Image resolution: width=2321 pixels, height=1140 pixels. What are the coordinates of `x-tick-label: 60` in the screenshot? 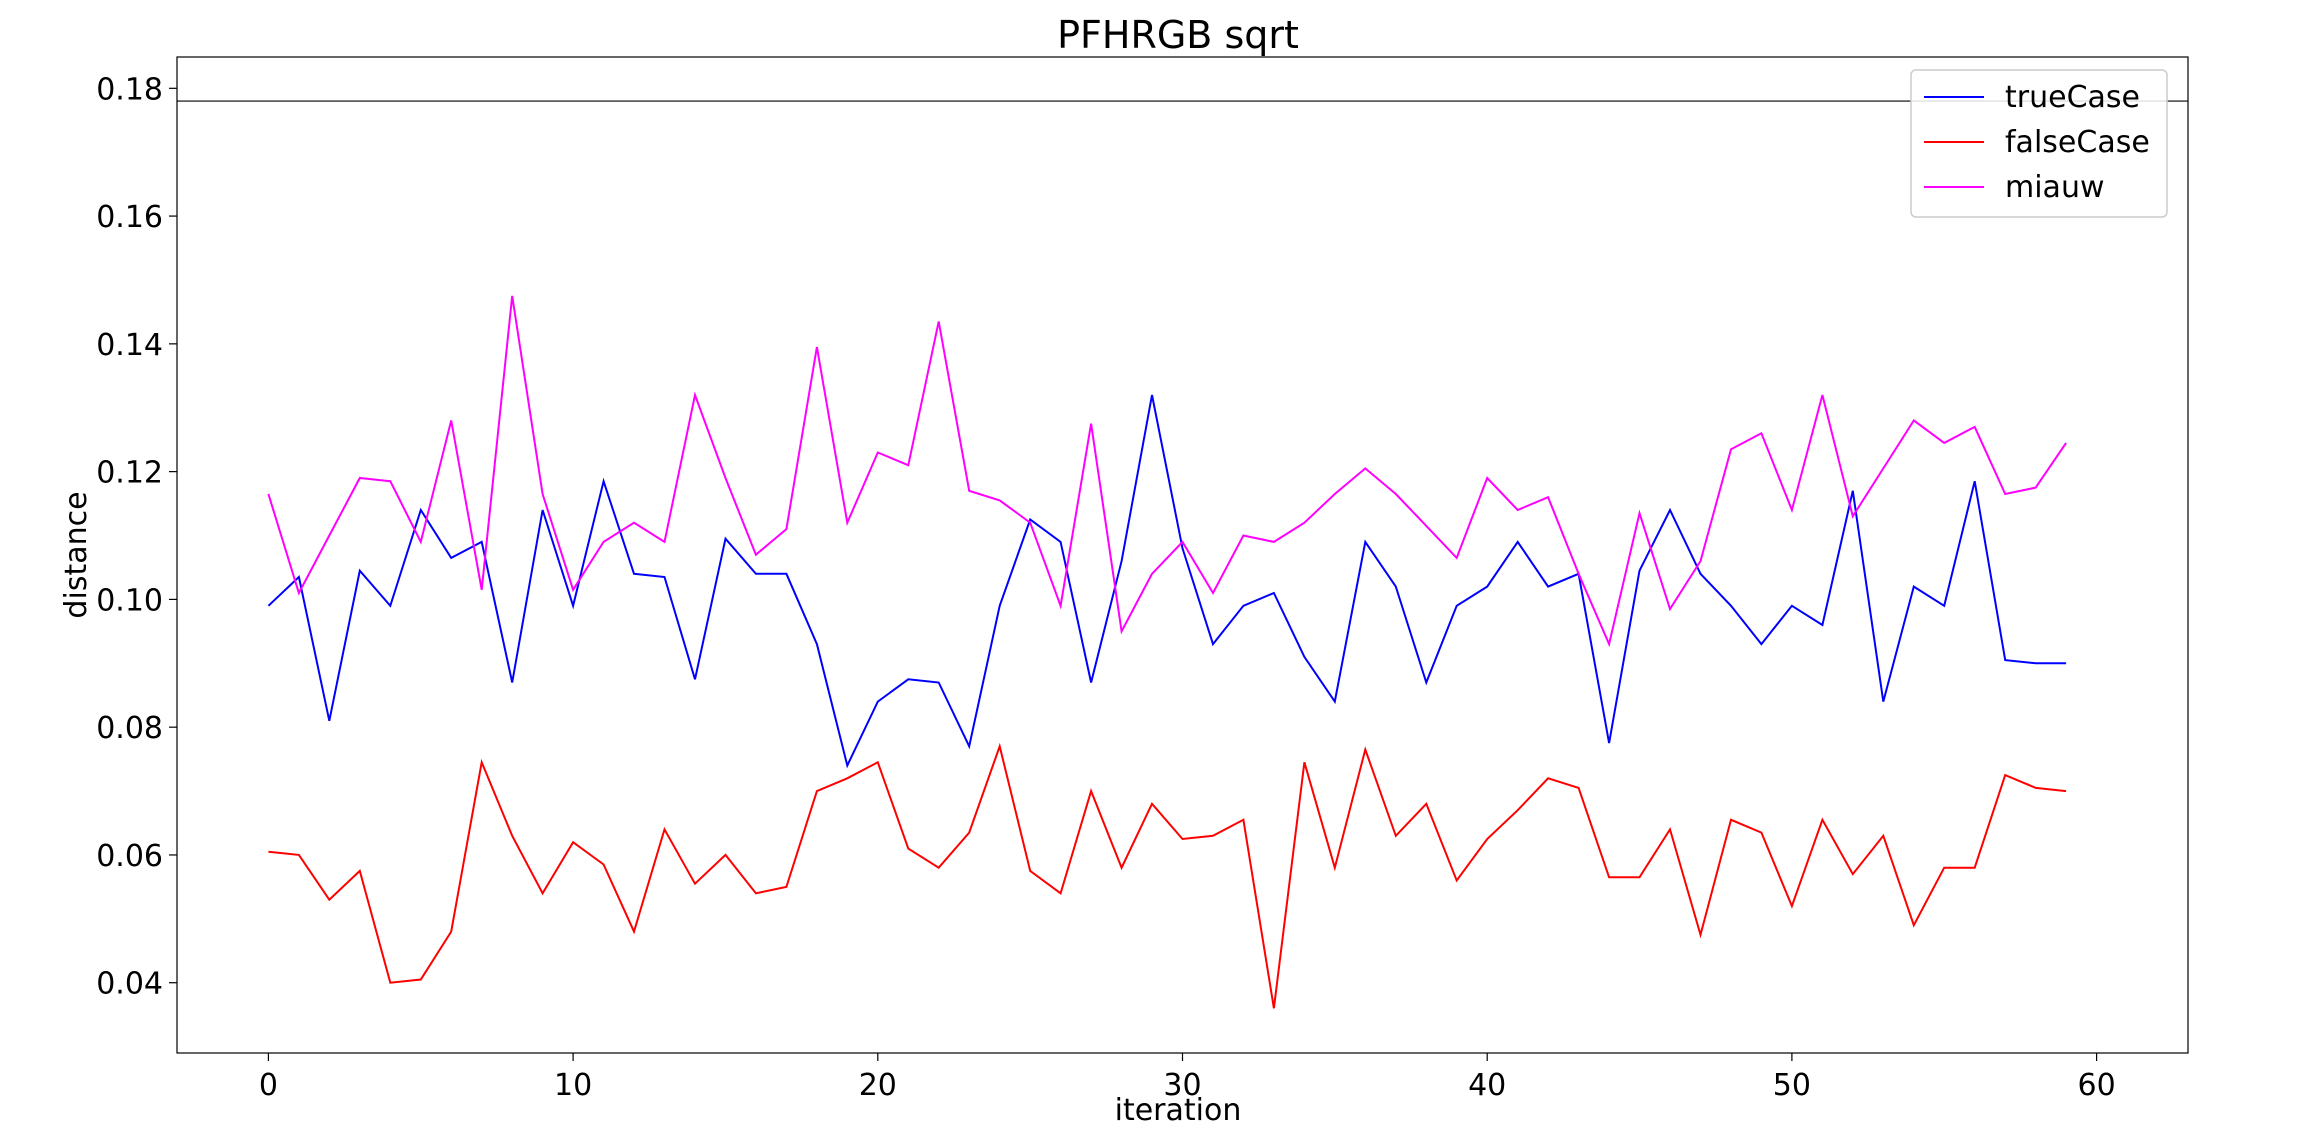 It's located at (2096, 1085).